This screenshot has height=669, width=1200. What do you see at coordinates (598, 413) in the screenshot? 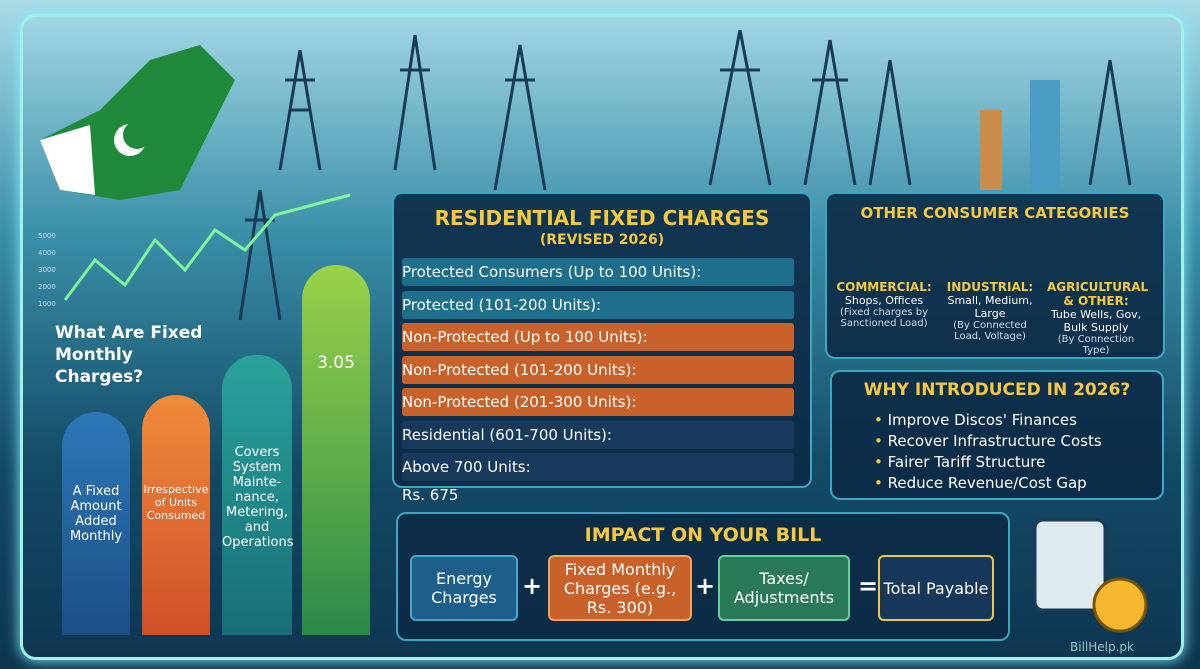
I see `table-row: Non-Protected (201-300 Units):Rs. 350` at bounding box center [598, 413].